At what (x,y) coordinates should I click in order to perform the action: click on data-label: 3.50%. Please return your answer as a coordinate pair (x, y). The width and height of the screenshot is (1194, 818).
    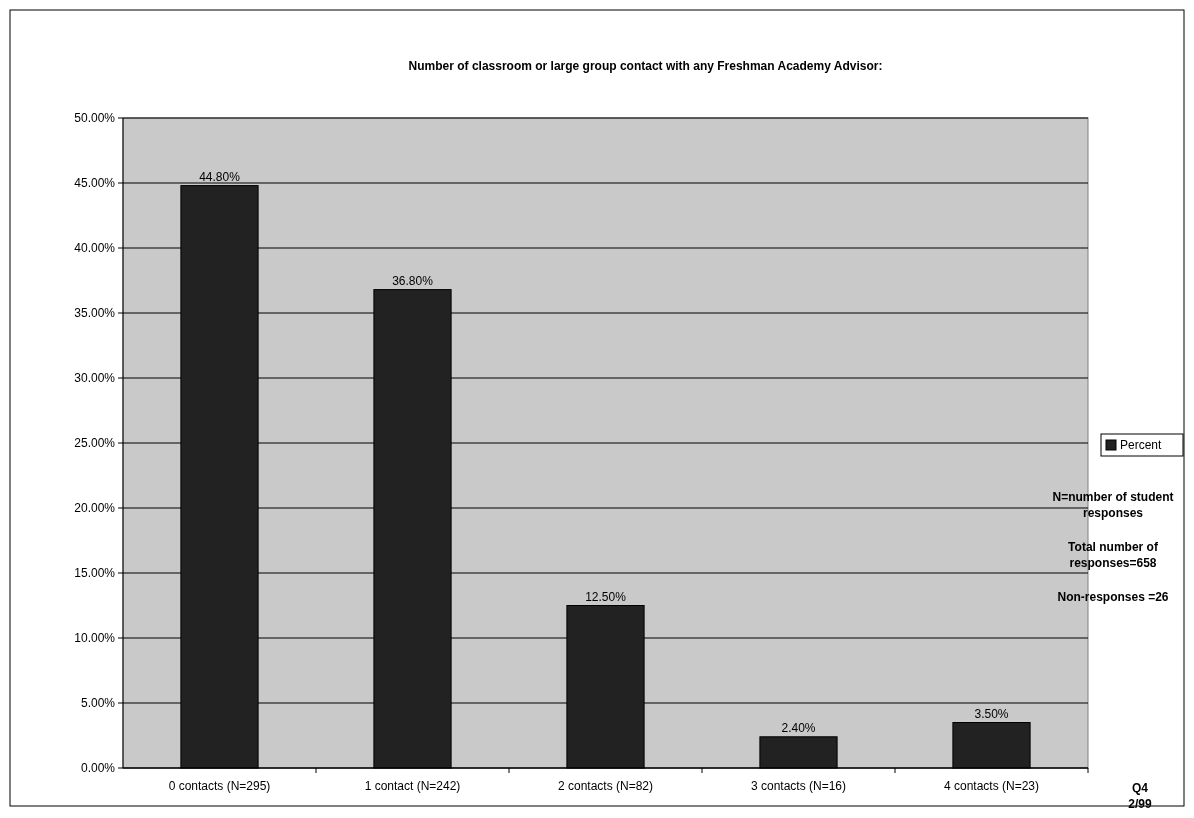
    Looking at the image, I should click on (991, 713).